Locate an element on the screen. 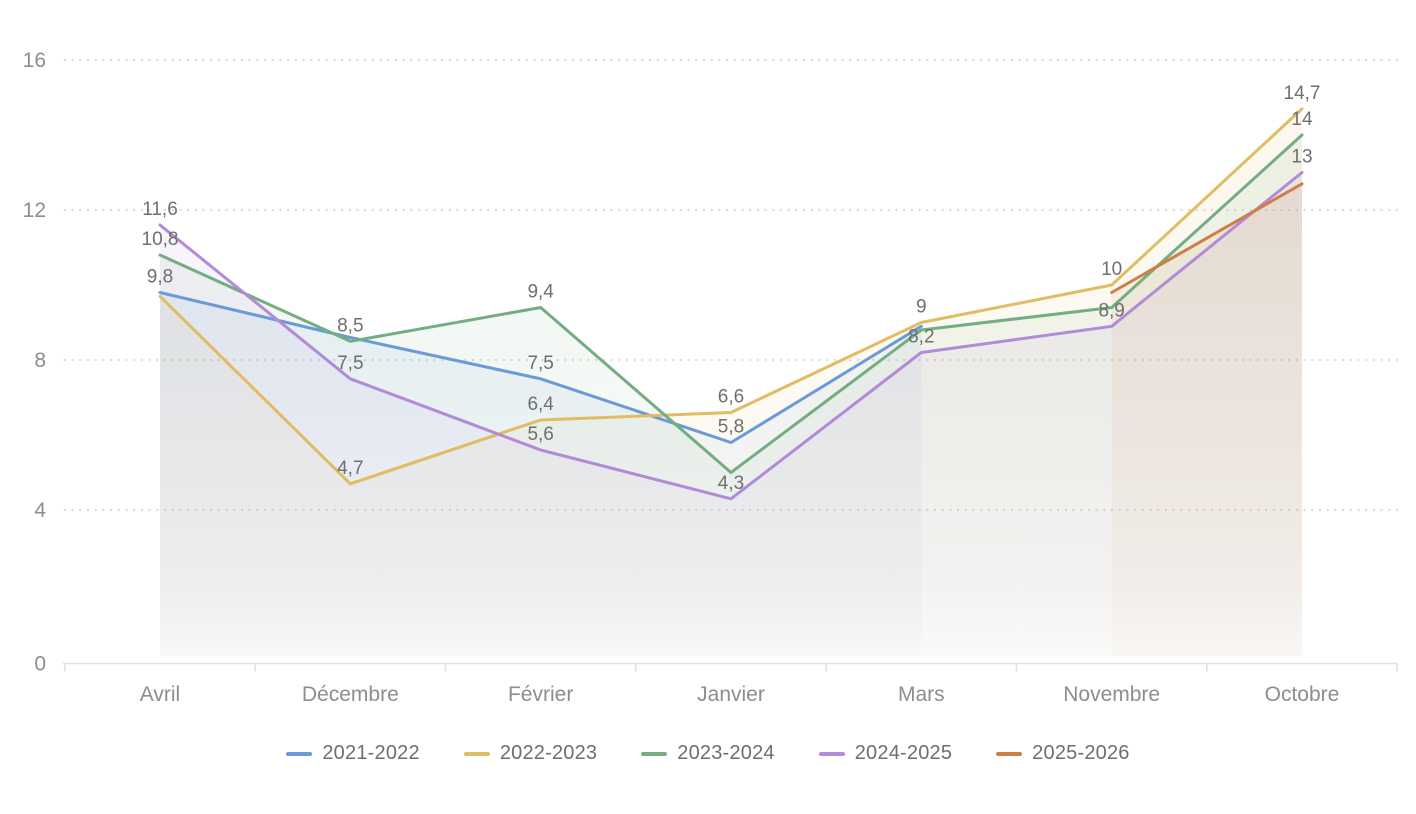 The height and width of the screenshot is (814, 1416). y-tick-label: 4 is located at coordinates (40, 510).